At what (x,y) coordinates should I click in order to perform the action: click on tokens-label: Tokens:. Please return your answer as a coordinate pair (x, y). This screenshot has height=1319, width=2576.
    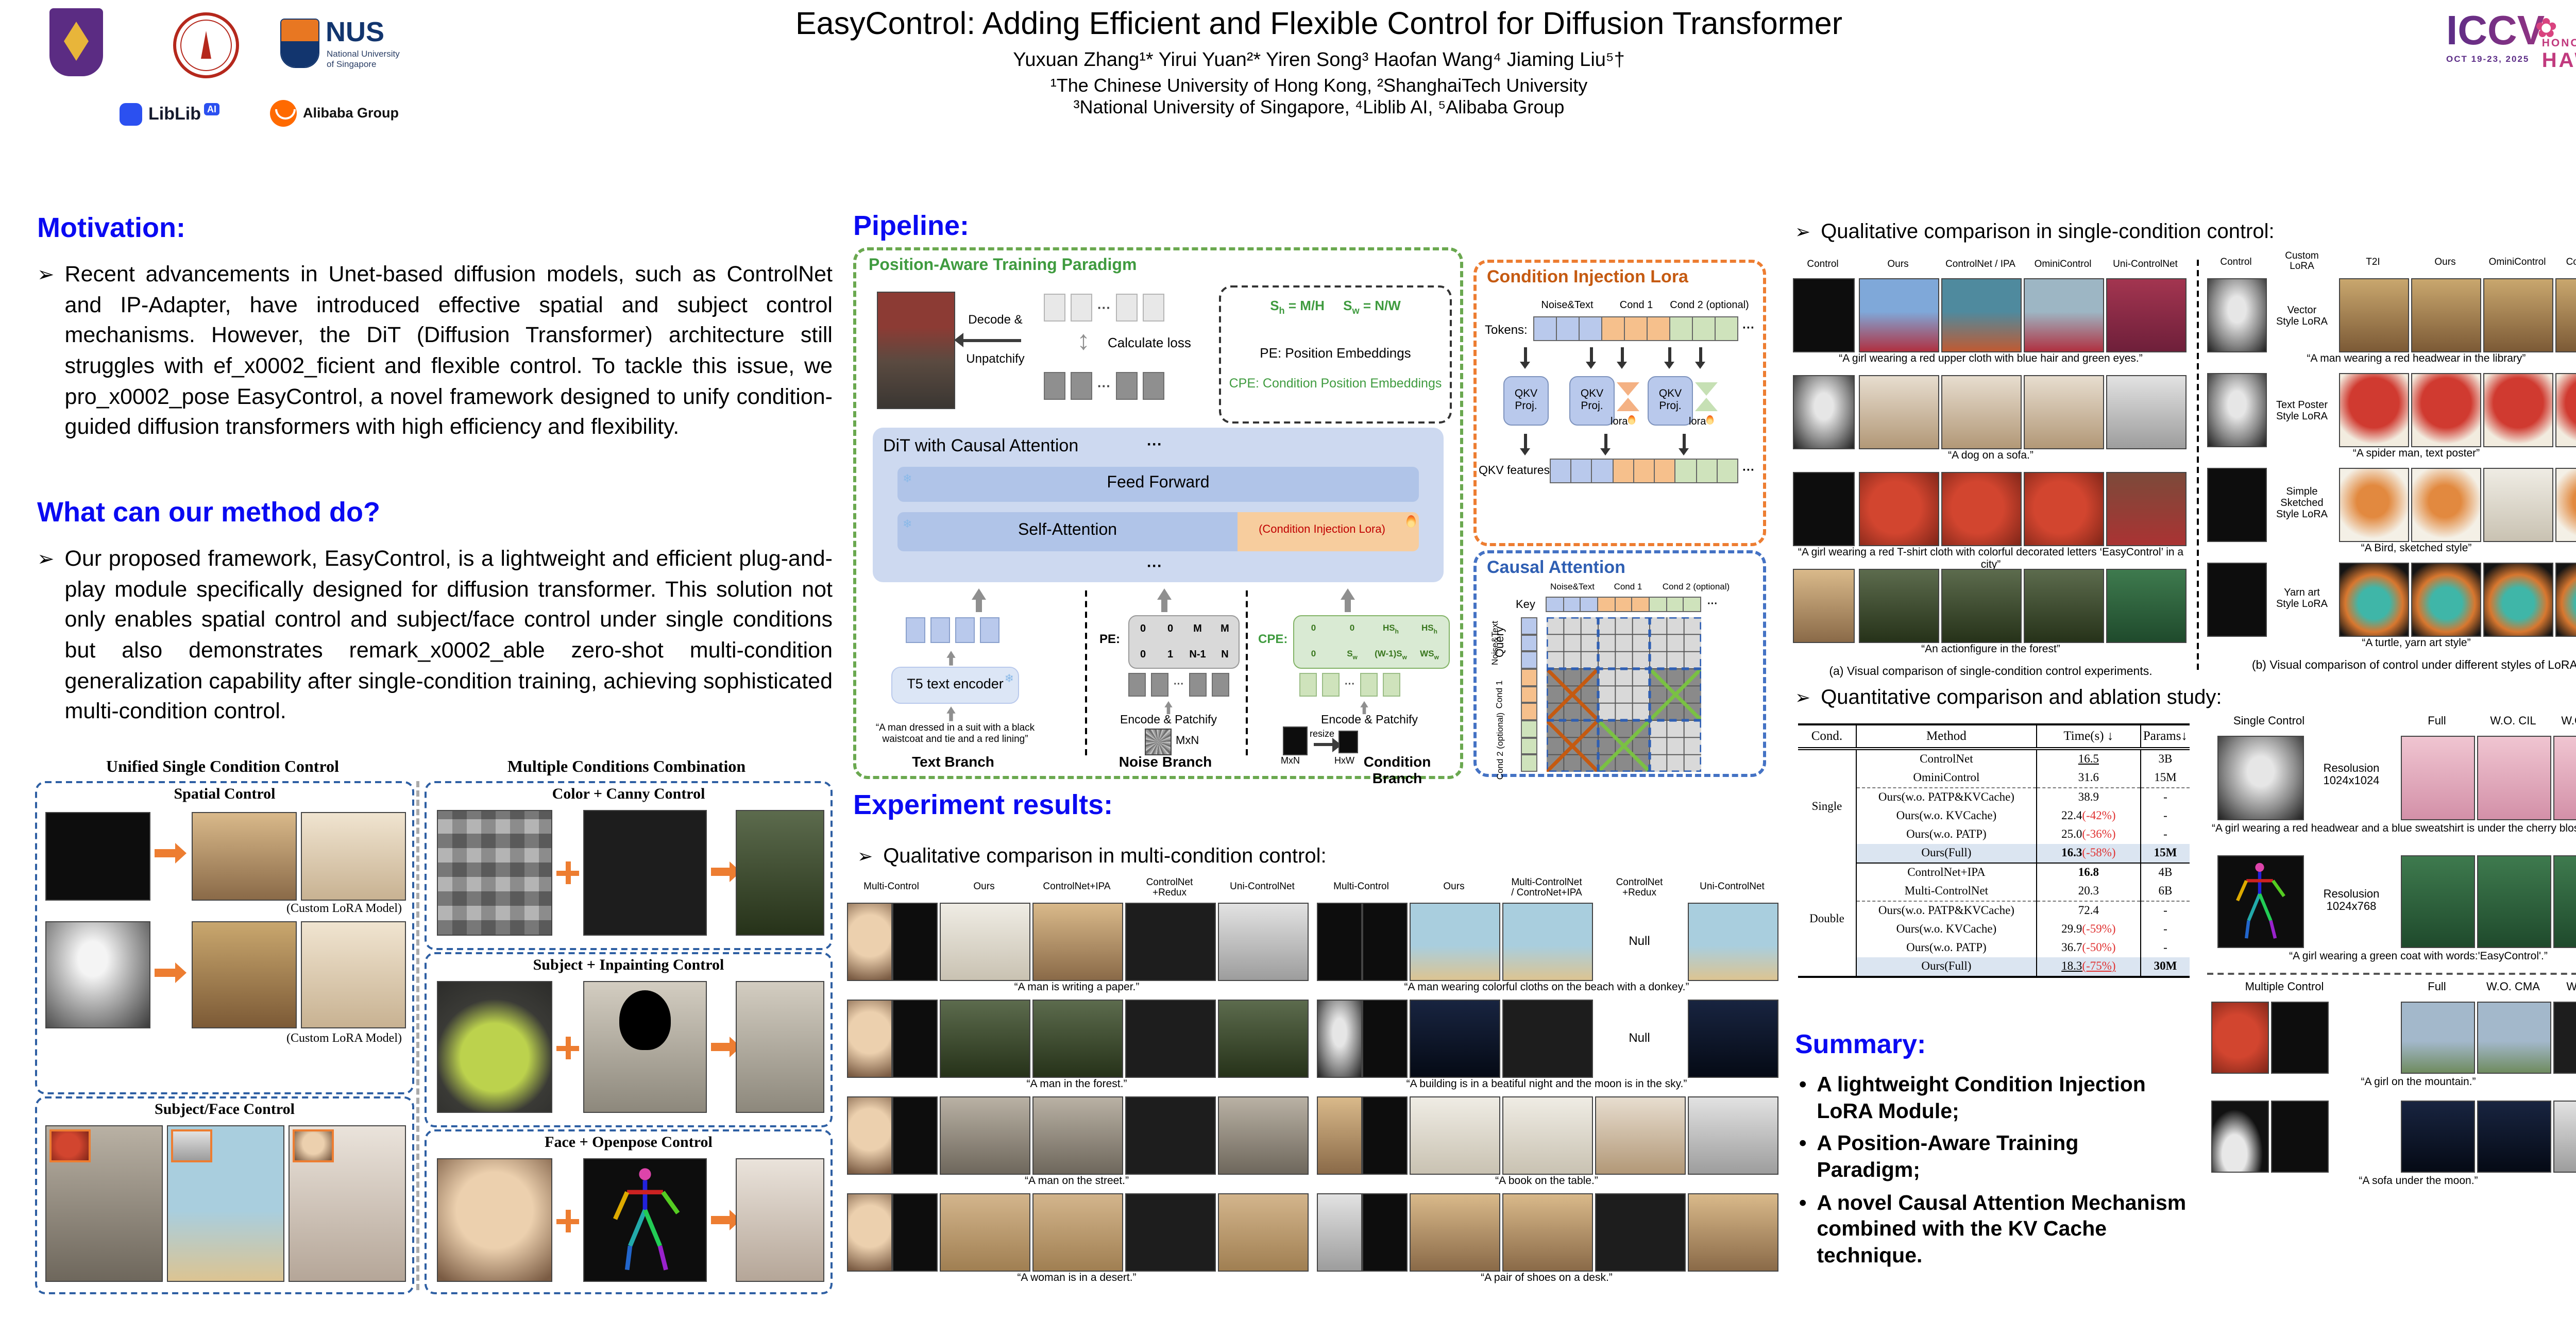
    Looking at the image, I should click on (1506, 330).